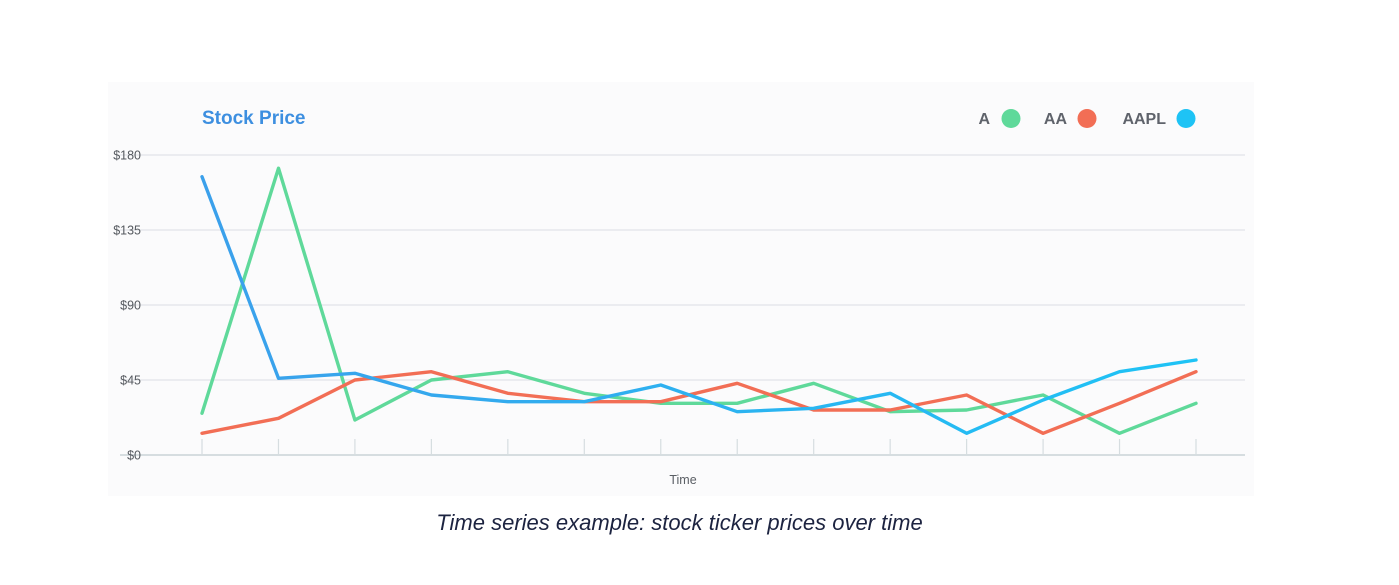  Describe the element at coordinates (127, 231) in the screenshot. I see `y-tick-label: $135` at that location.